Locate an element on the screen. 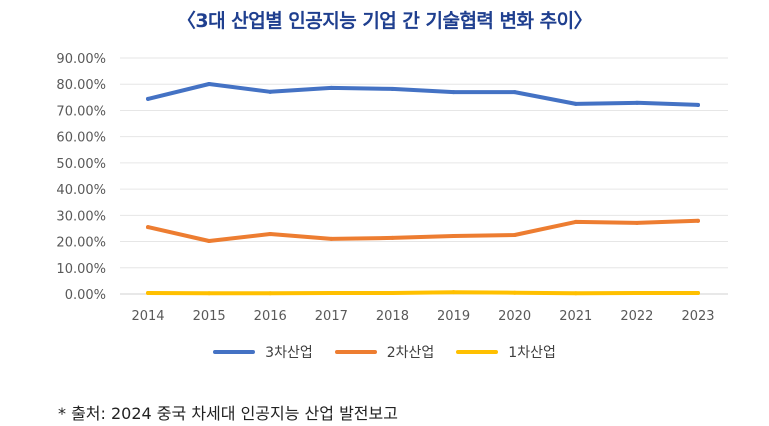 This screenshot has width=769, height=426. legend-item-secondary: 2차산업 is located at coordinates (384, 352).